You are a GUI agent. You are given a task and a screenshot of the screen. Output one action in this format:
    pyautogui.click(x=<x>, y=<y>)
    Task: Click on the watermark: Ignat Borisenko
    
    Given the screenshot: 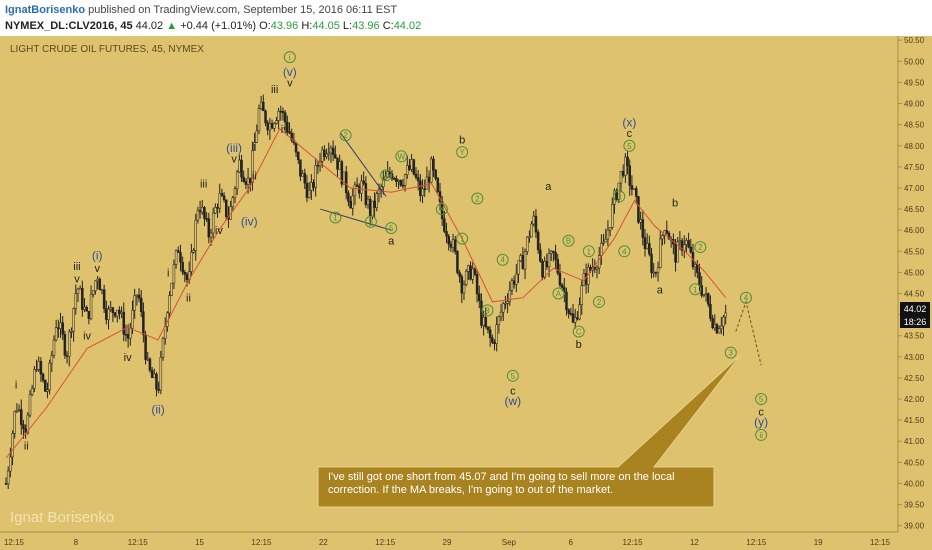 What is the action you would take?
    pyautogui.click(x=62, y=517)
    